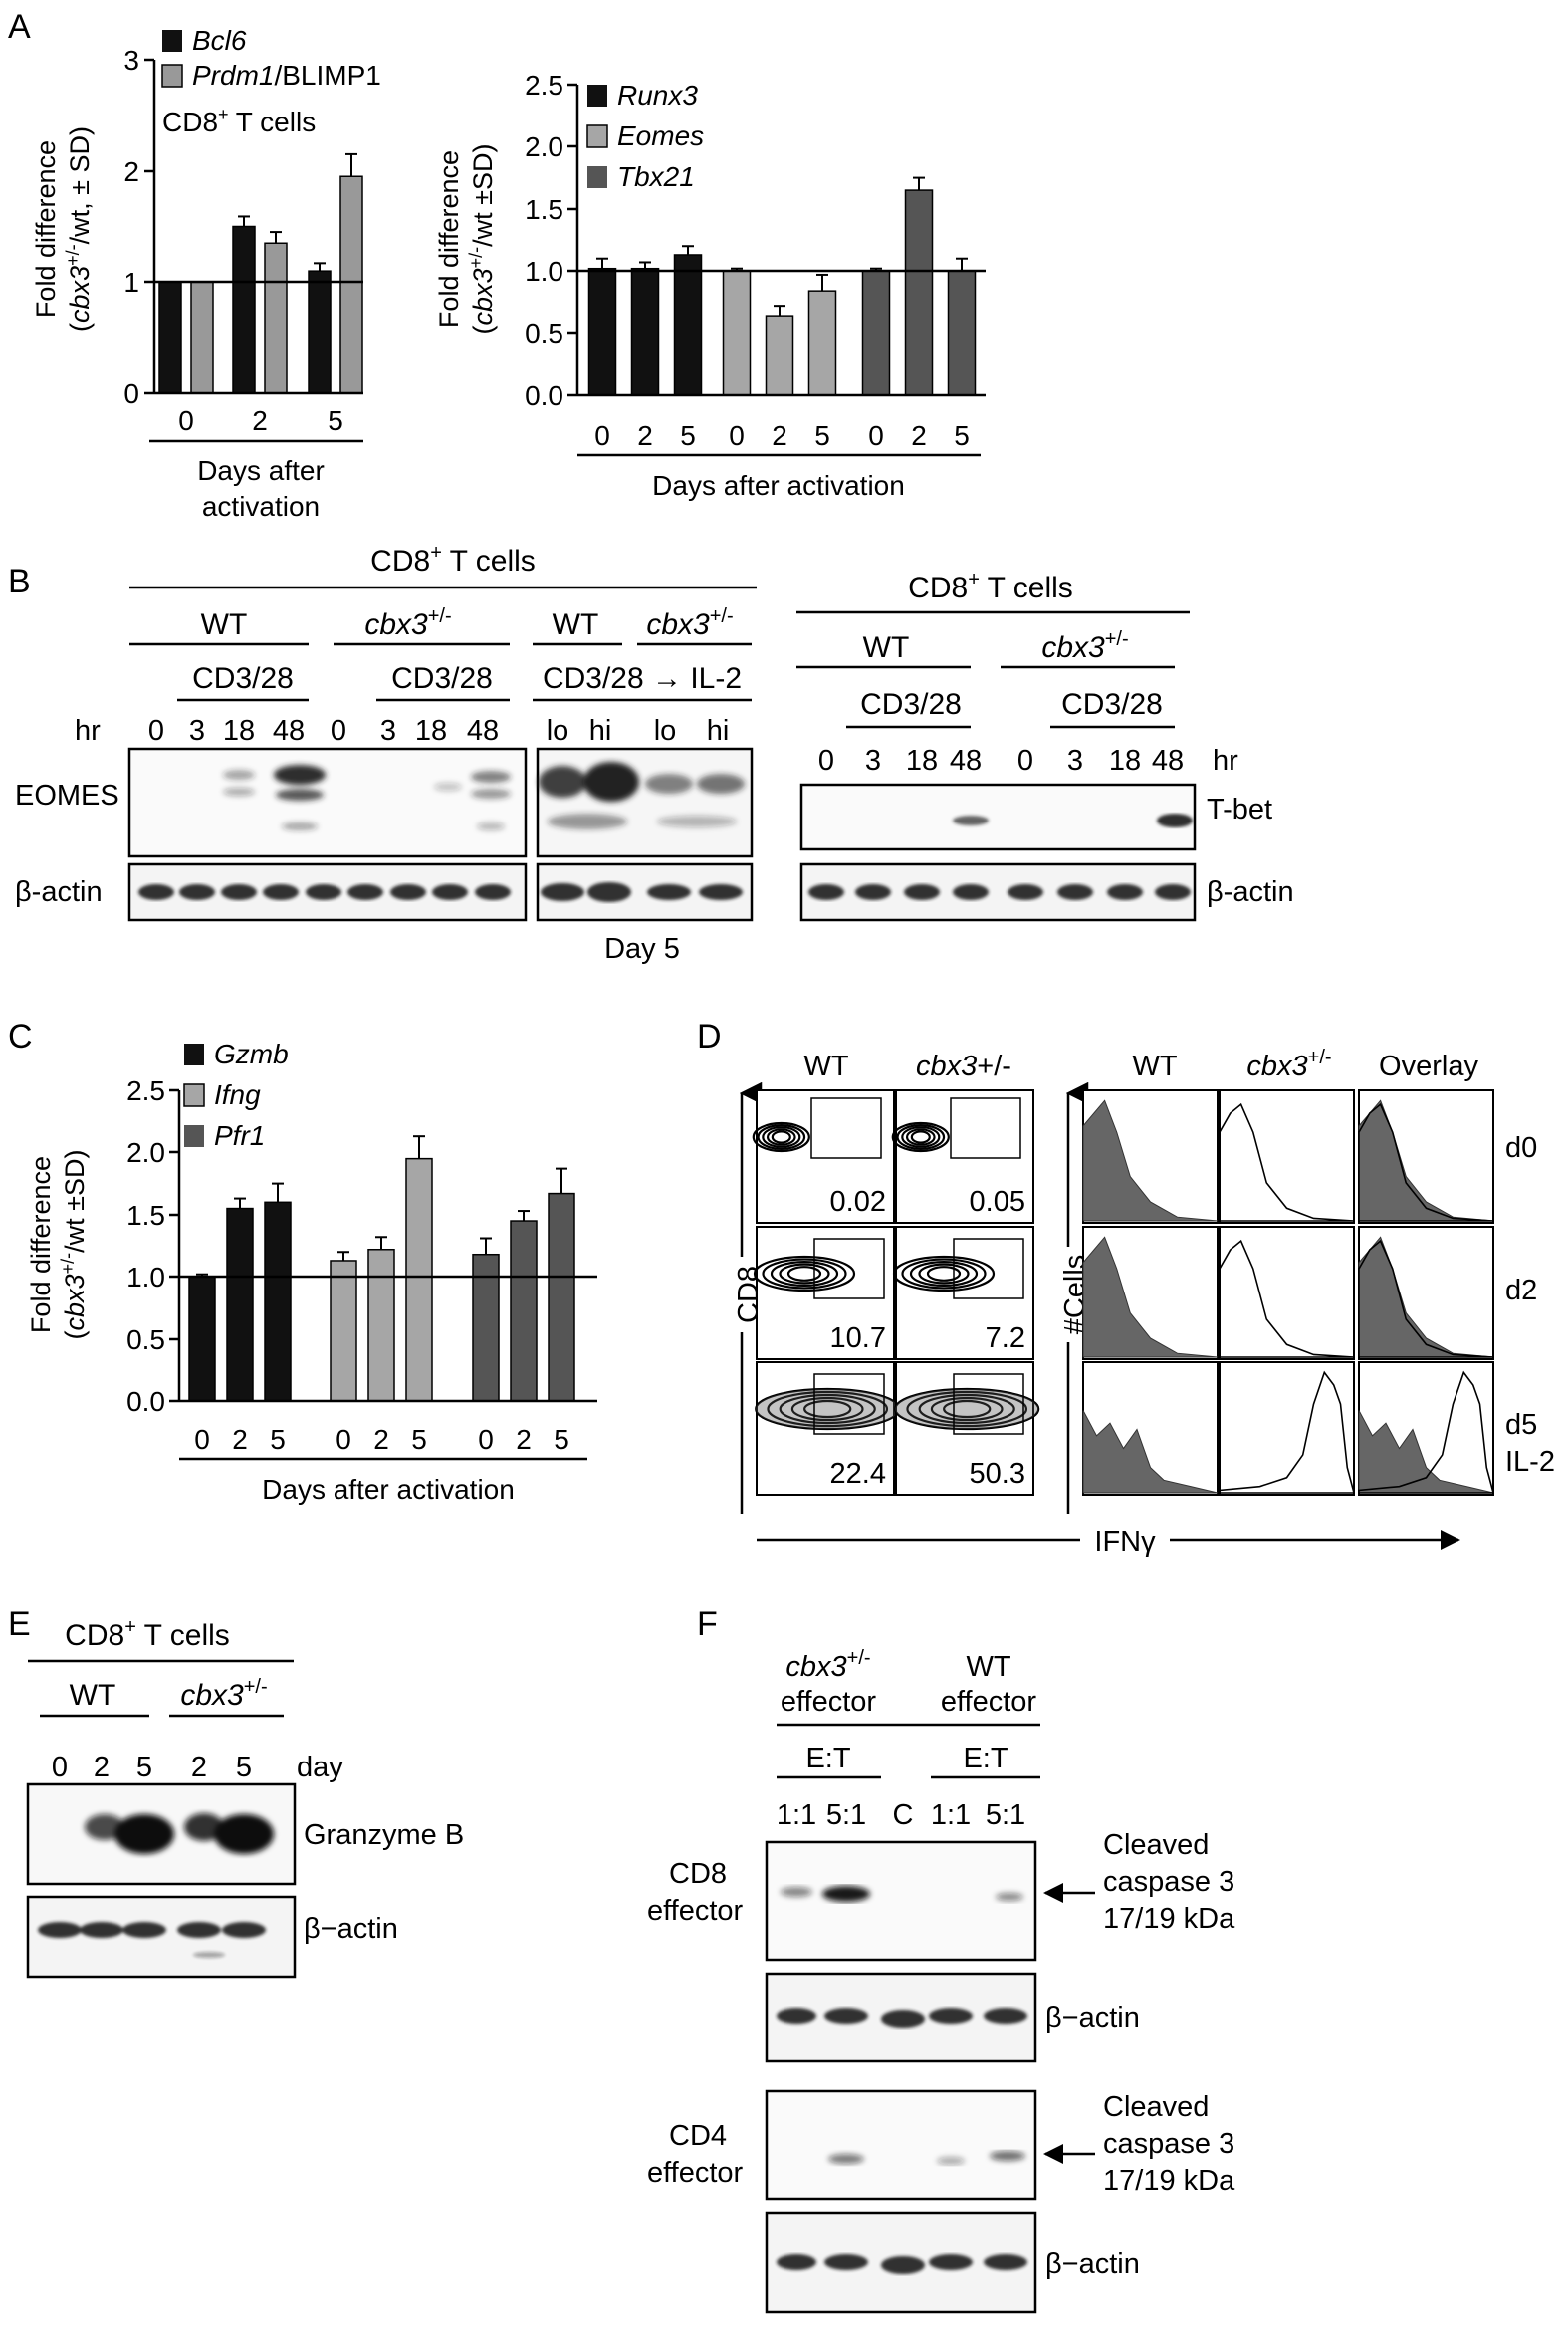 Image resolution: width=1568 pixels, height=2349 pixels. I want to click on f-cleaved-2a: caspase 3, so click(1168, 1882).